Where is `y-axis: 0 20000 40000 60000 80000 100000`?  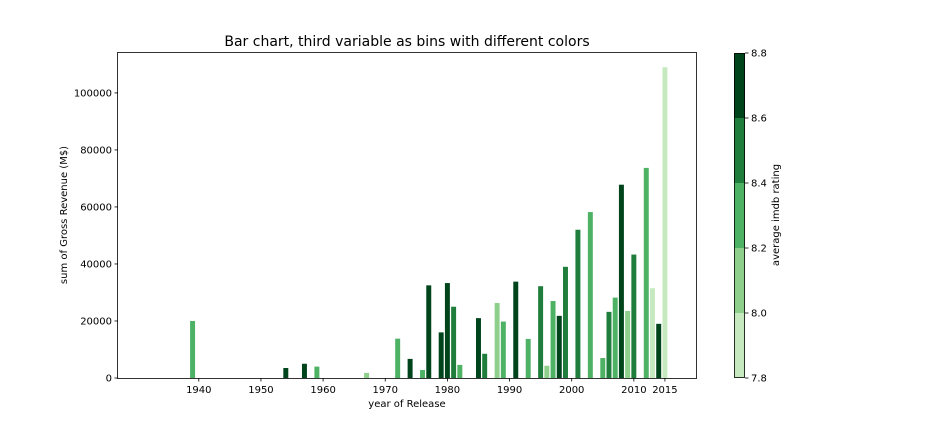
y-axis: 0 20000 40000 60000 80000 100000 is located at coordinates (96, 236).